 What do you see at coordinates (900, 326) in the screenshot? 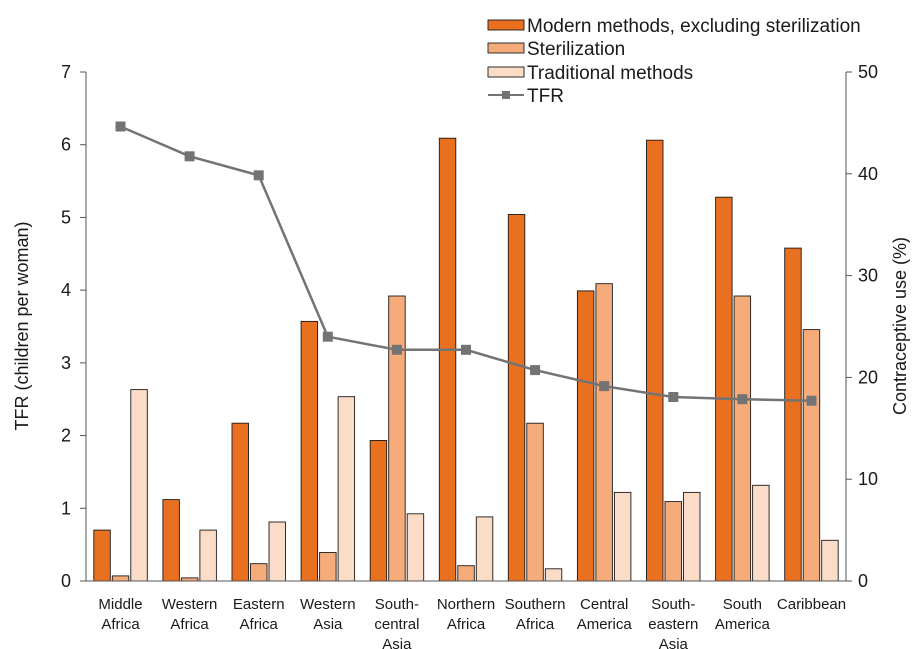
I see `y2-axis-title: Contraceptive use (%)` at bounding box center [900, 326].